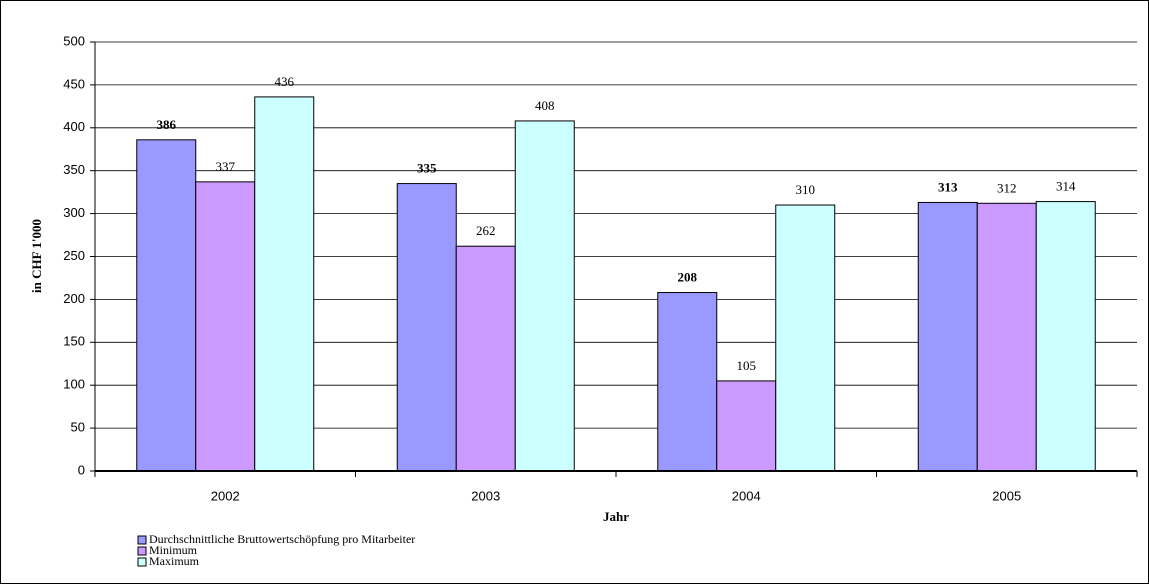 The image size is (1149, 584). Describe the element at coordinates (806, 189) in the screenshot. I see `data-label: 310` at that location.